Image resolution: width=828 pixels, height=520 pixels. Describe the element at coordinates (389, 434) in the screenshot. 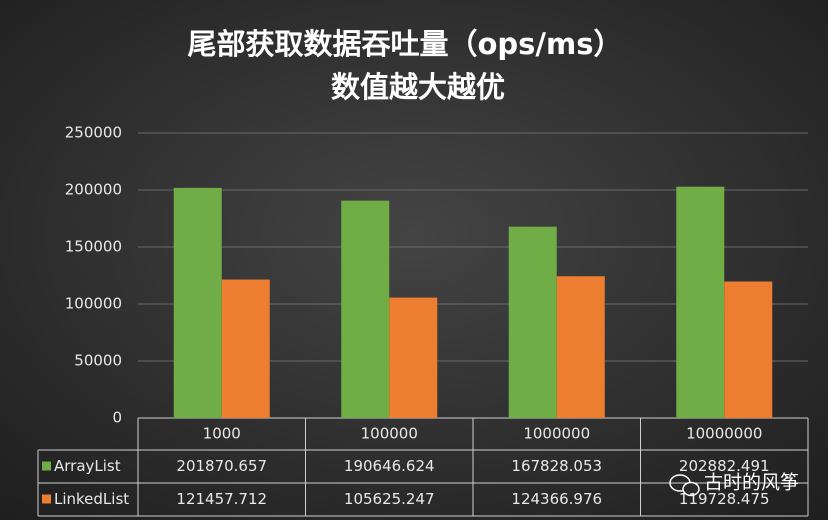

I see `category-label: 100000` at that location.